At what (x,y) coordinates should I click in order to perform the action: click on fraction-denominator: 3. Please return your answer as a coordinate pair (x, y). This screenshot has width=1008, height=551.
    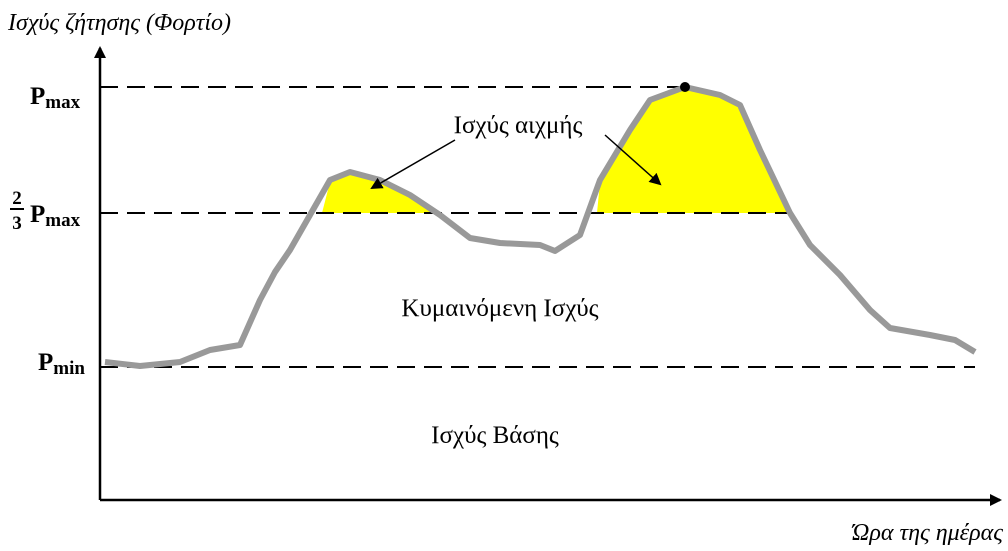
    Looking at the image, I should click on (17, 223).